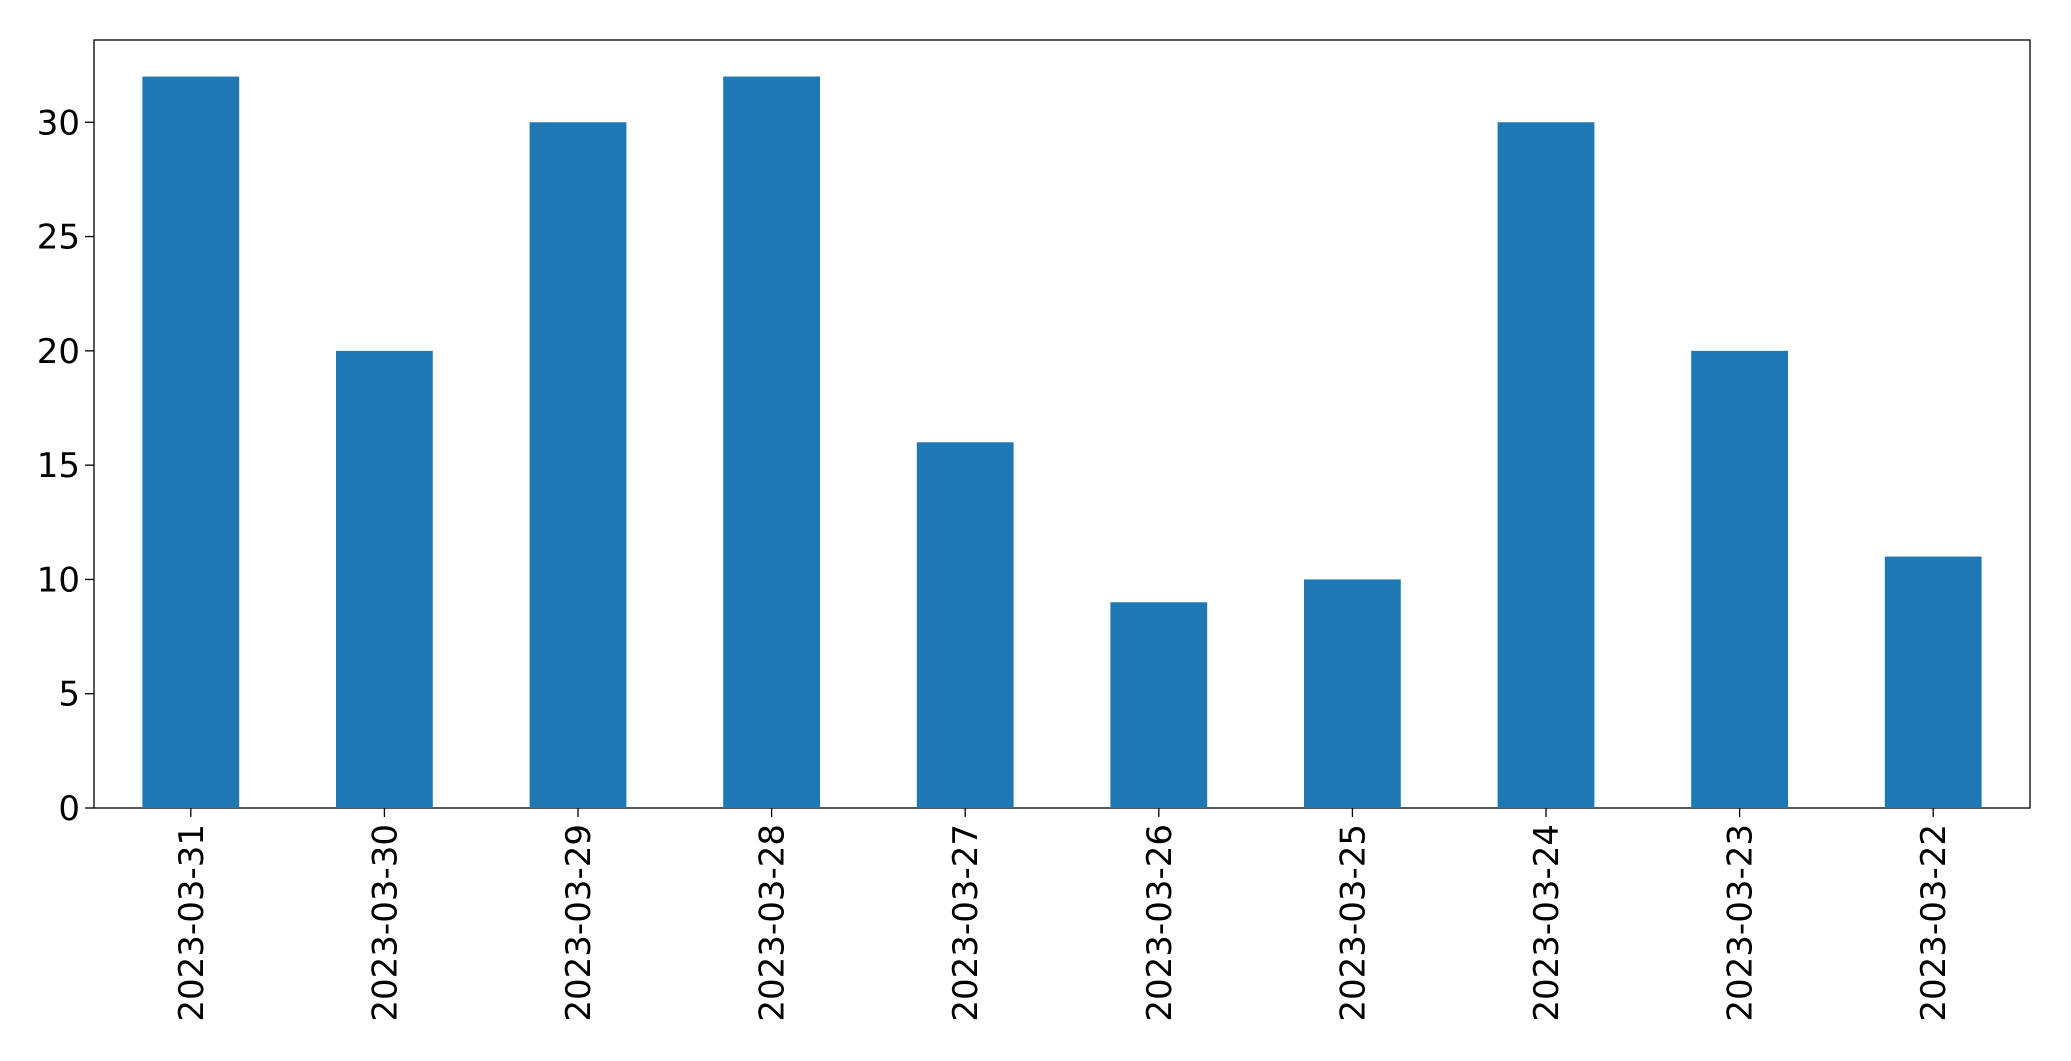 The width and height of the screenshot is (2071, 1061). What do you see at coordinates (58, 238) in the screenshot?
I see `y-tick-label: 25` at bounding box center [58, 238].